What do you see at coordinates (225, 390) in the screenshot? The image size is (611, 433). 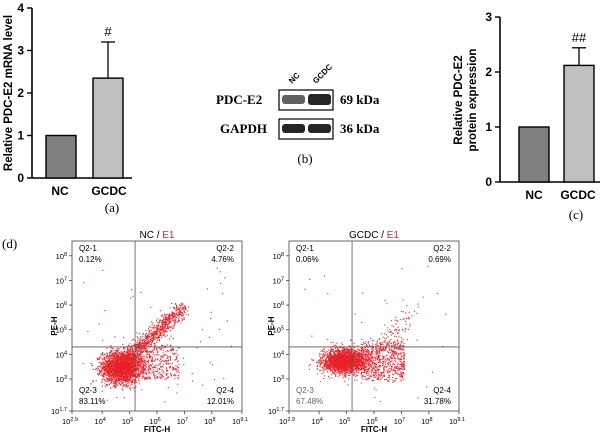 I see `flow-plot-nc-q4-name: Q2-4` at bounding box center [225, 390].